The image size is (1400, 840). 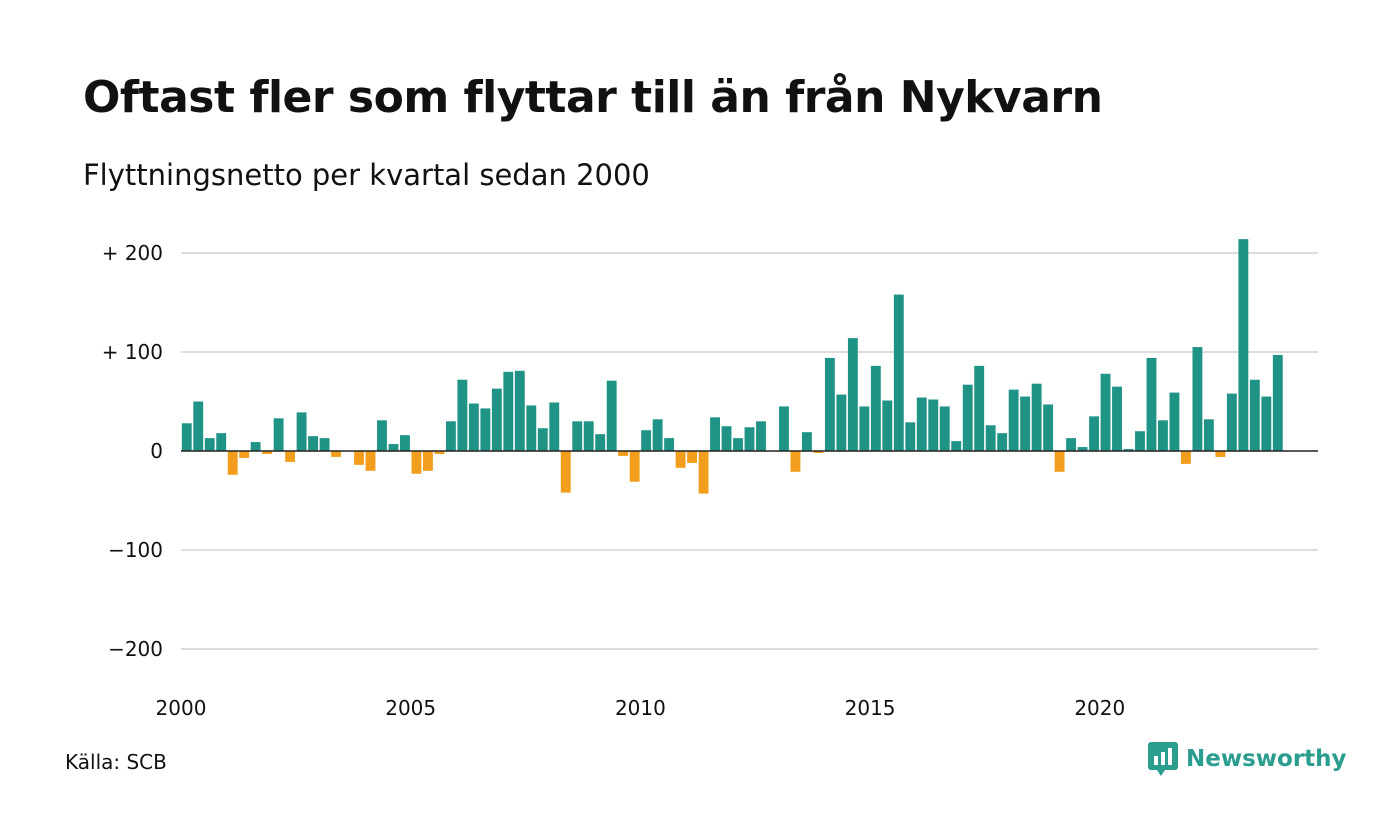 I want to click on brand-logo: Newsworthy, so click(x=1247, y=759).